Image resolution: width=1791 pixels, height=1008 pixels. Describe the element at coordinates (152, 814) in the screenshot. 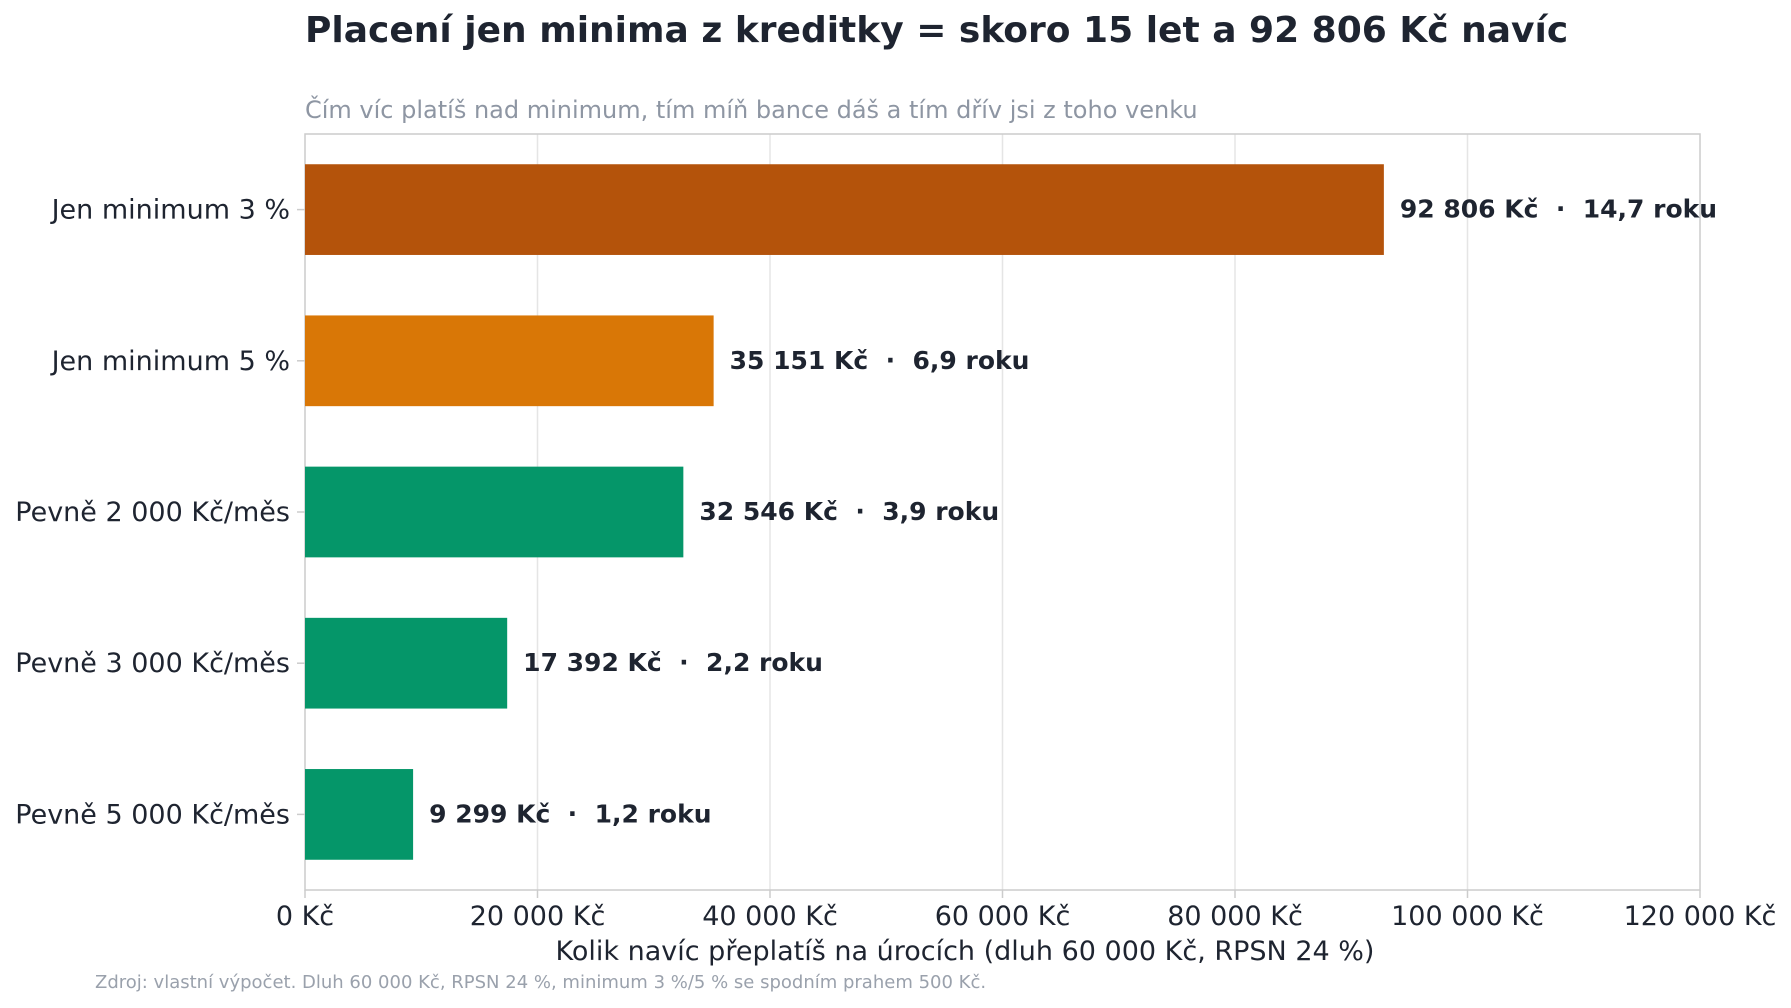

I see `category-label: Pevně 5 000 Kč/měs` at that location.